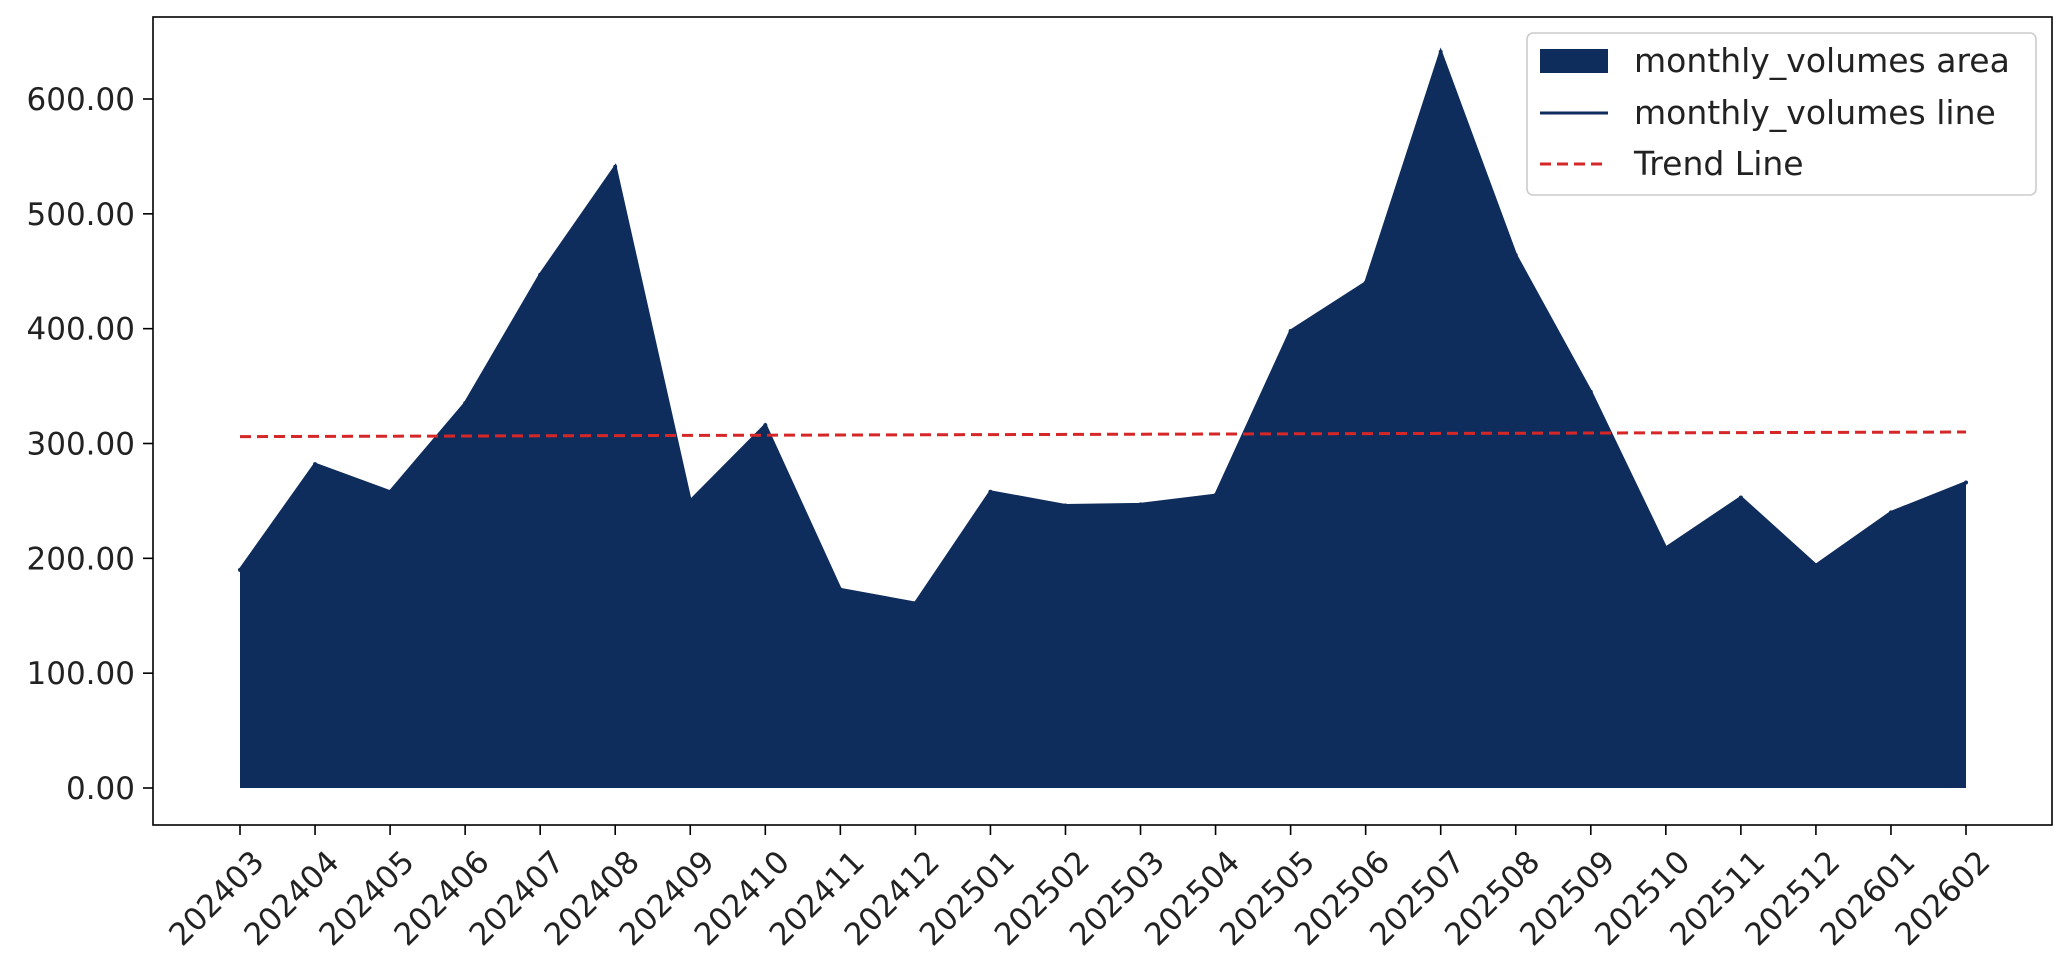 Image resolution: width=2069 pixels, height=975 pixels. I want to click on y-tick-label: 0.00, so click(100, 789).